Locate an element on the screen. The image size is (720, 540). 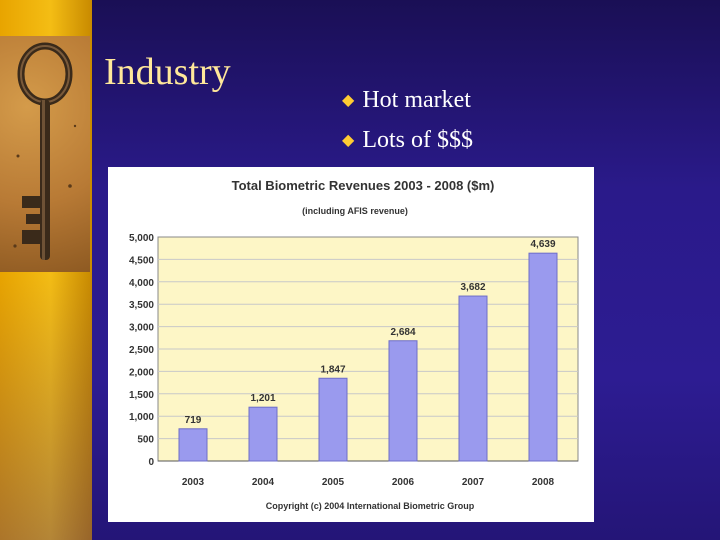
bullet-list: ◆ Hot market ◆ Lots of $$$ is located at coordinates (407, 124).